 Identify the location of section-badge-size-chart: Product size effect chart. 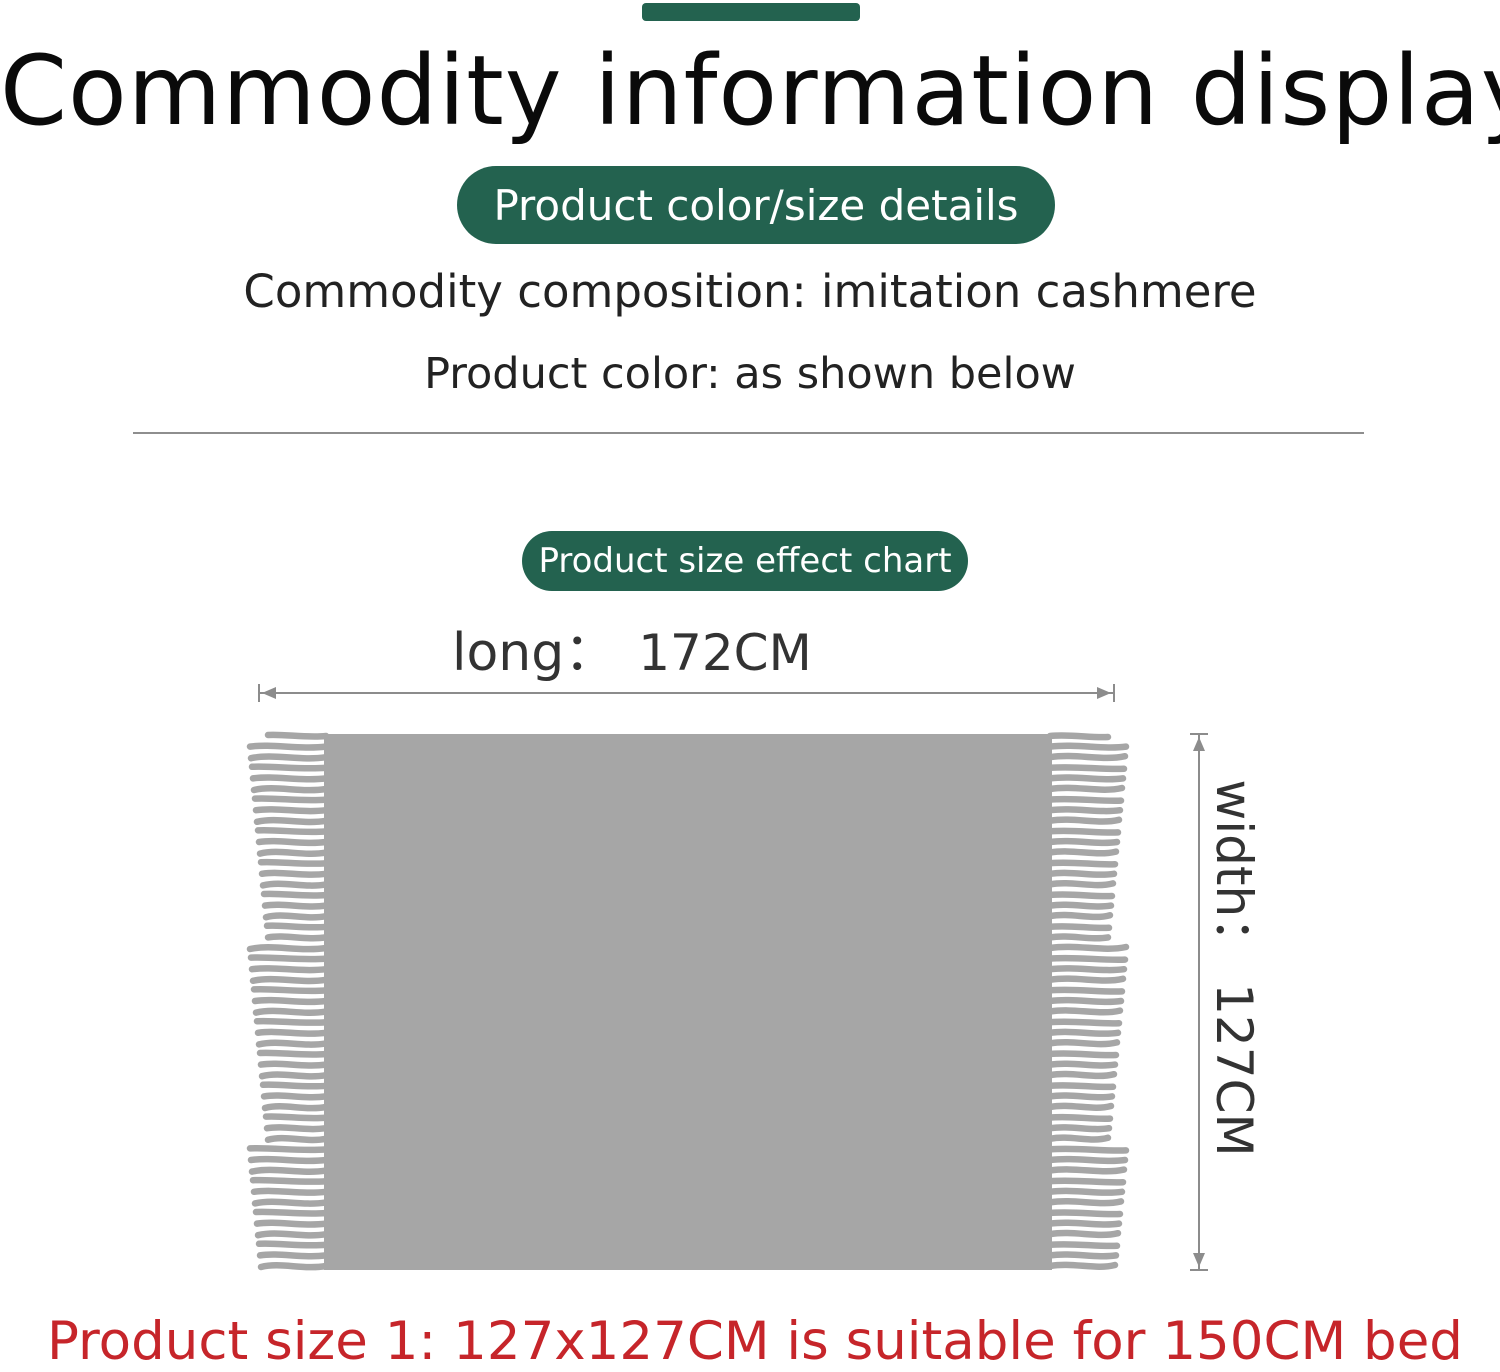
(745, 561).